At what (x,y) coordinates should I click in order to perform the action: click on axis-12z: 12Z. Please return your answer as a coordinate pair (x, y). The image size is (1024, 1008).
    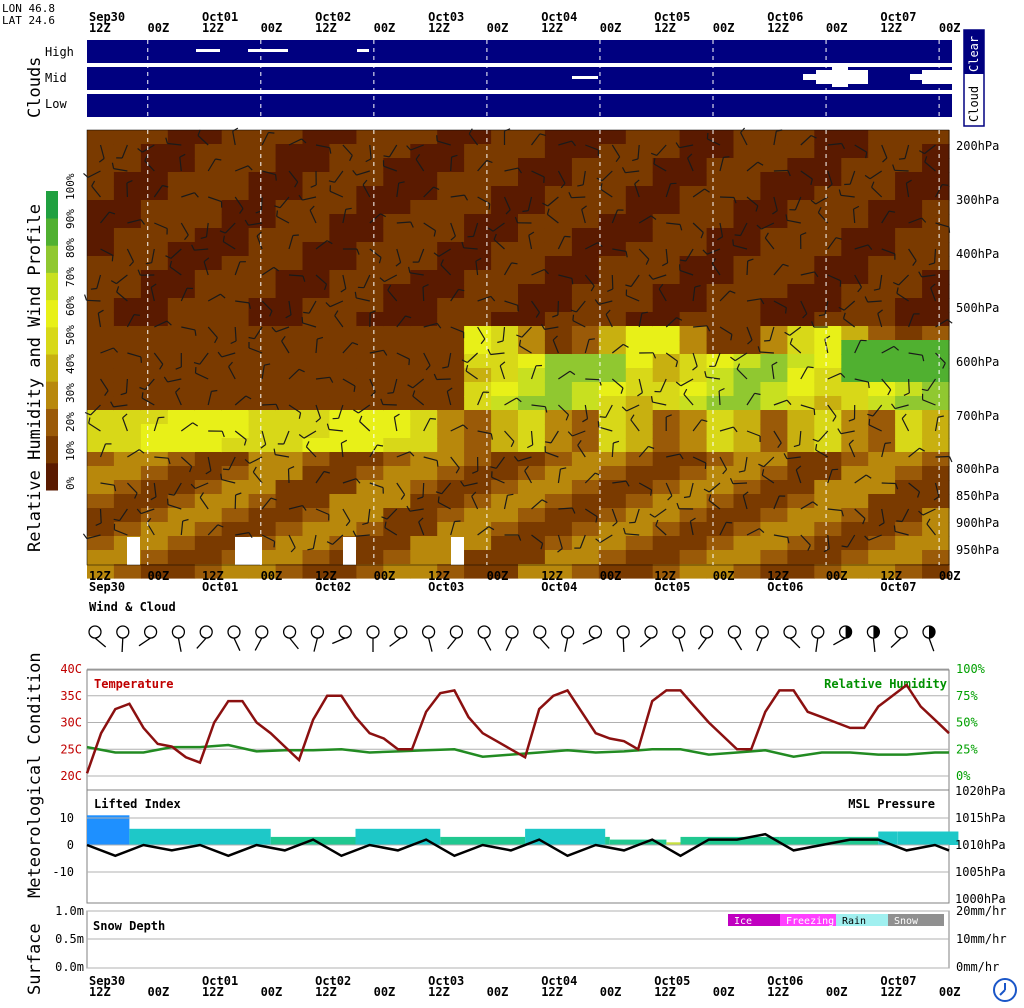
    Looking at the image, I should click on (552, 576).